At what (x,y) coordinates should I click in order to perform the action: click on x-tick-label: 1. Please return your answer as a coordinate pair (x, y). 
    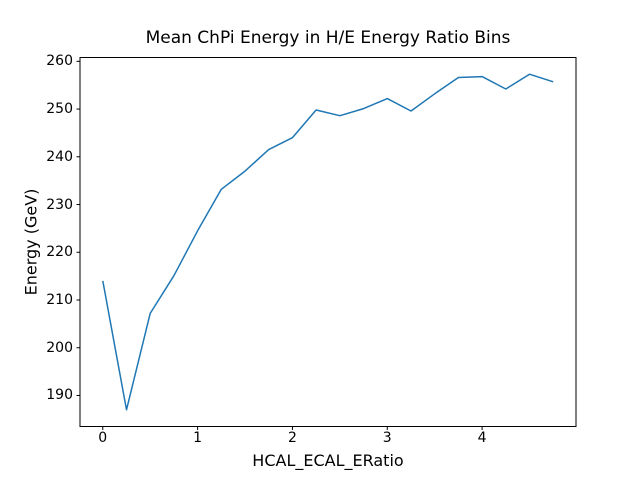
    Looking at the image, I should click on (198, 438).